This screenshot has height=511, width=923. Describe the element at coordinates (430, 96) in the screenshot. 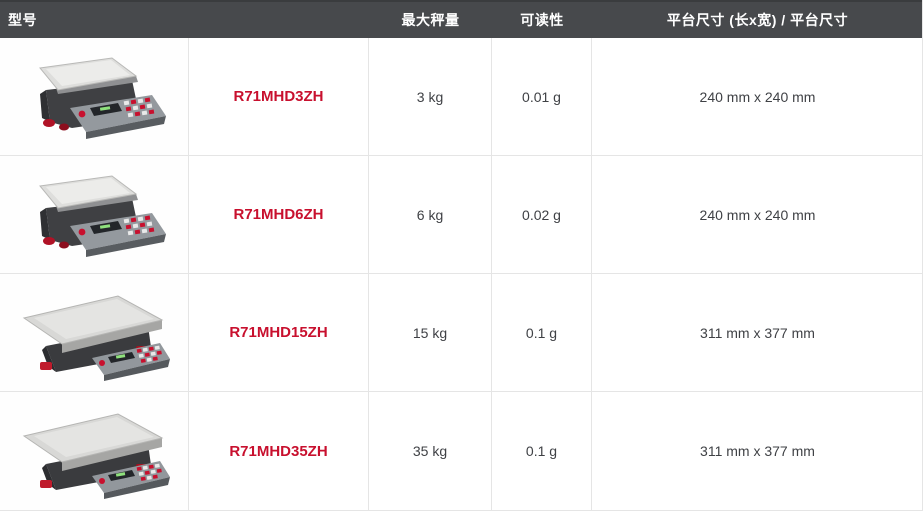

I see `capacity-value: 3 kg` at that location.